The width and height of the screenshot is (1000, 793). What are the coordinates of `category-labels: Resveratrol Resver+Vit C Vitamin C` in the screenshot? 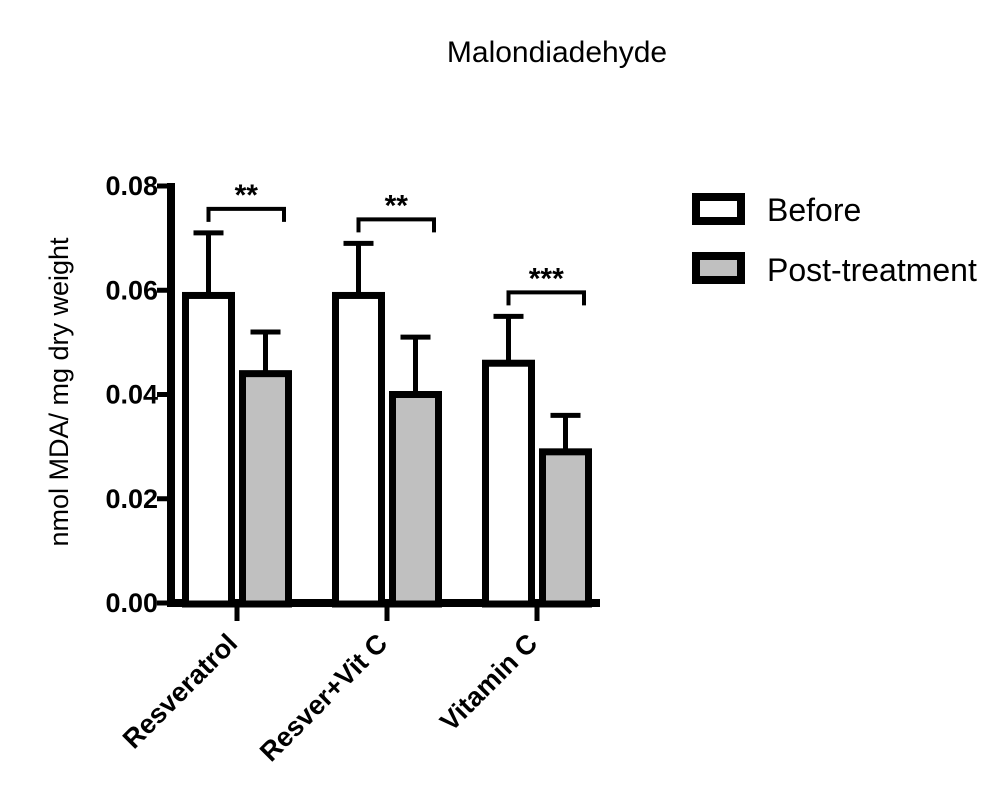 It's located at (330, 697).